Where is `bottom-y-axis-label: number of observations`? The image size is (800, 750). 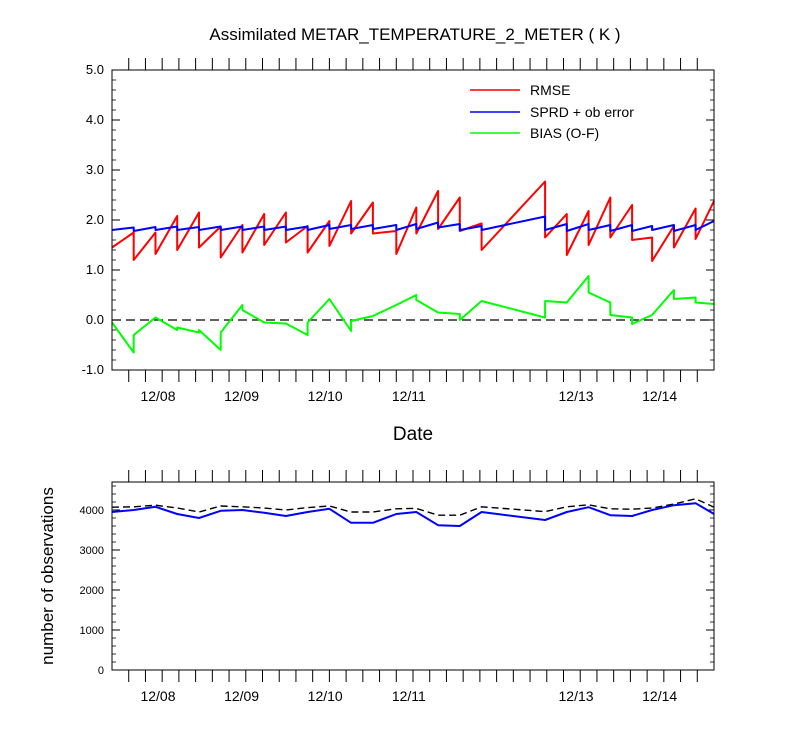
bottom-y-axis-label: number of observations is located at coordinates (47, 576).